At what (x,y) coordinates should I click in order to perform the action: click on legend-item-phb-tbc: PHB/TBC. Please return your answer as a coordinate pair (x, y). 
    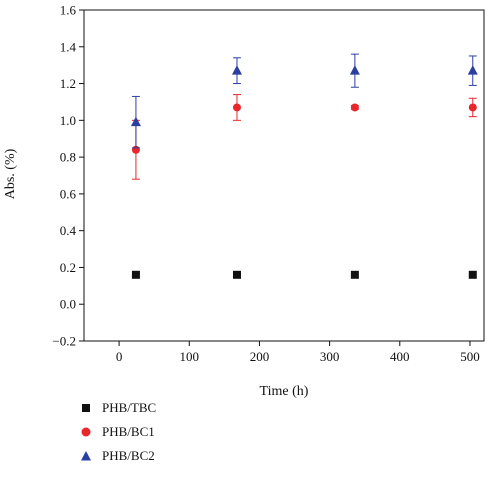
    Looking at the image, I should click on (118, 408).